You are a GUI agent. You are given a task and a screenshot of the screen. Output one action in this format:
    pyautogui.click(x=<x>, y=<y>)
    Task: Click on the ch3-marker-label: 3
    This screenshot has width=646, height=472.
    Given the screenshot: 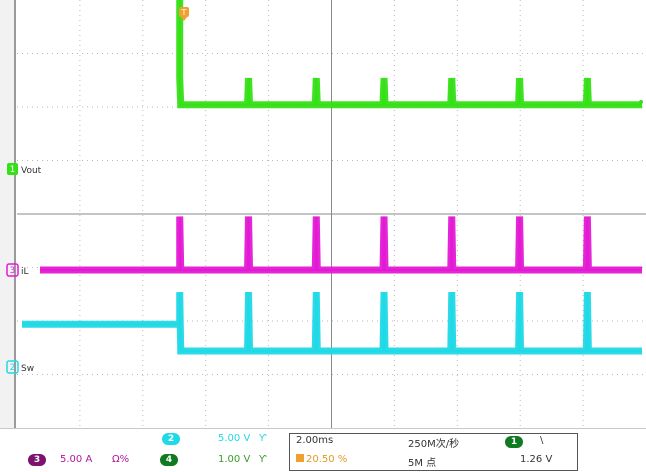 What is the action you would take?
    pyautogui.click(x=13, y=271)
    